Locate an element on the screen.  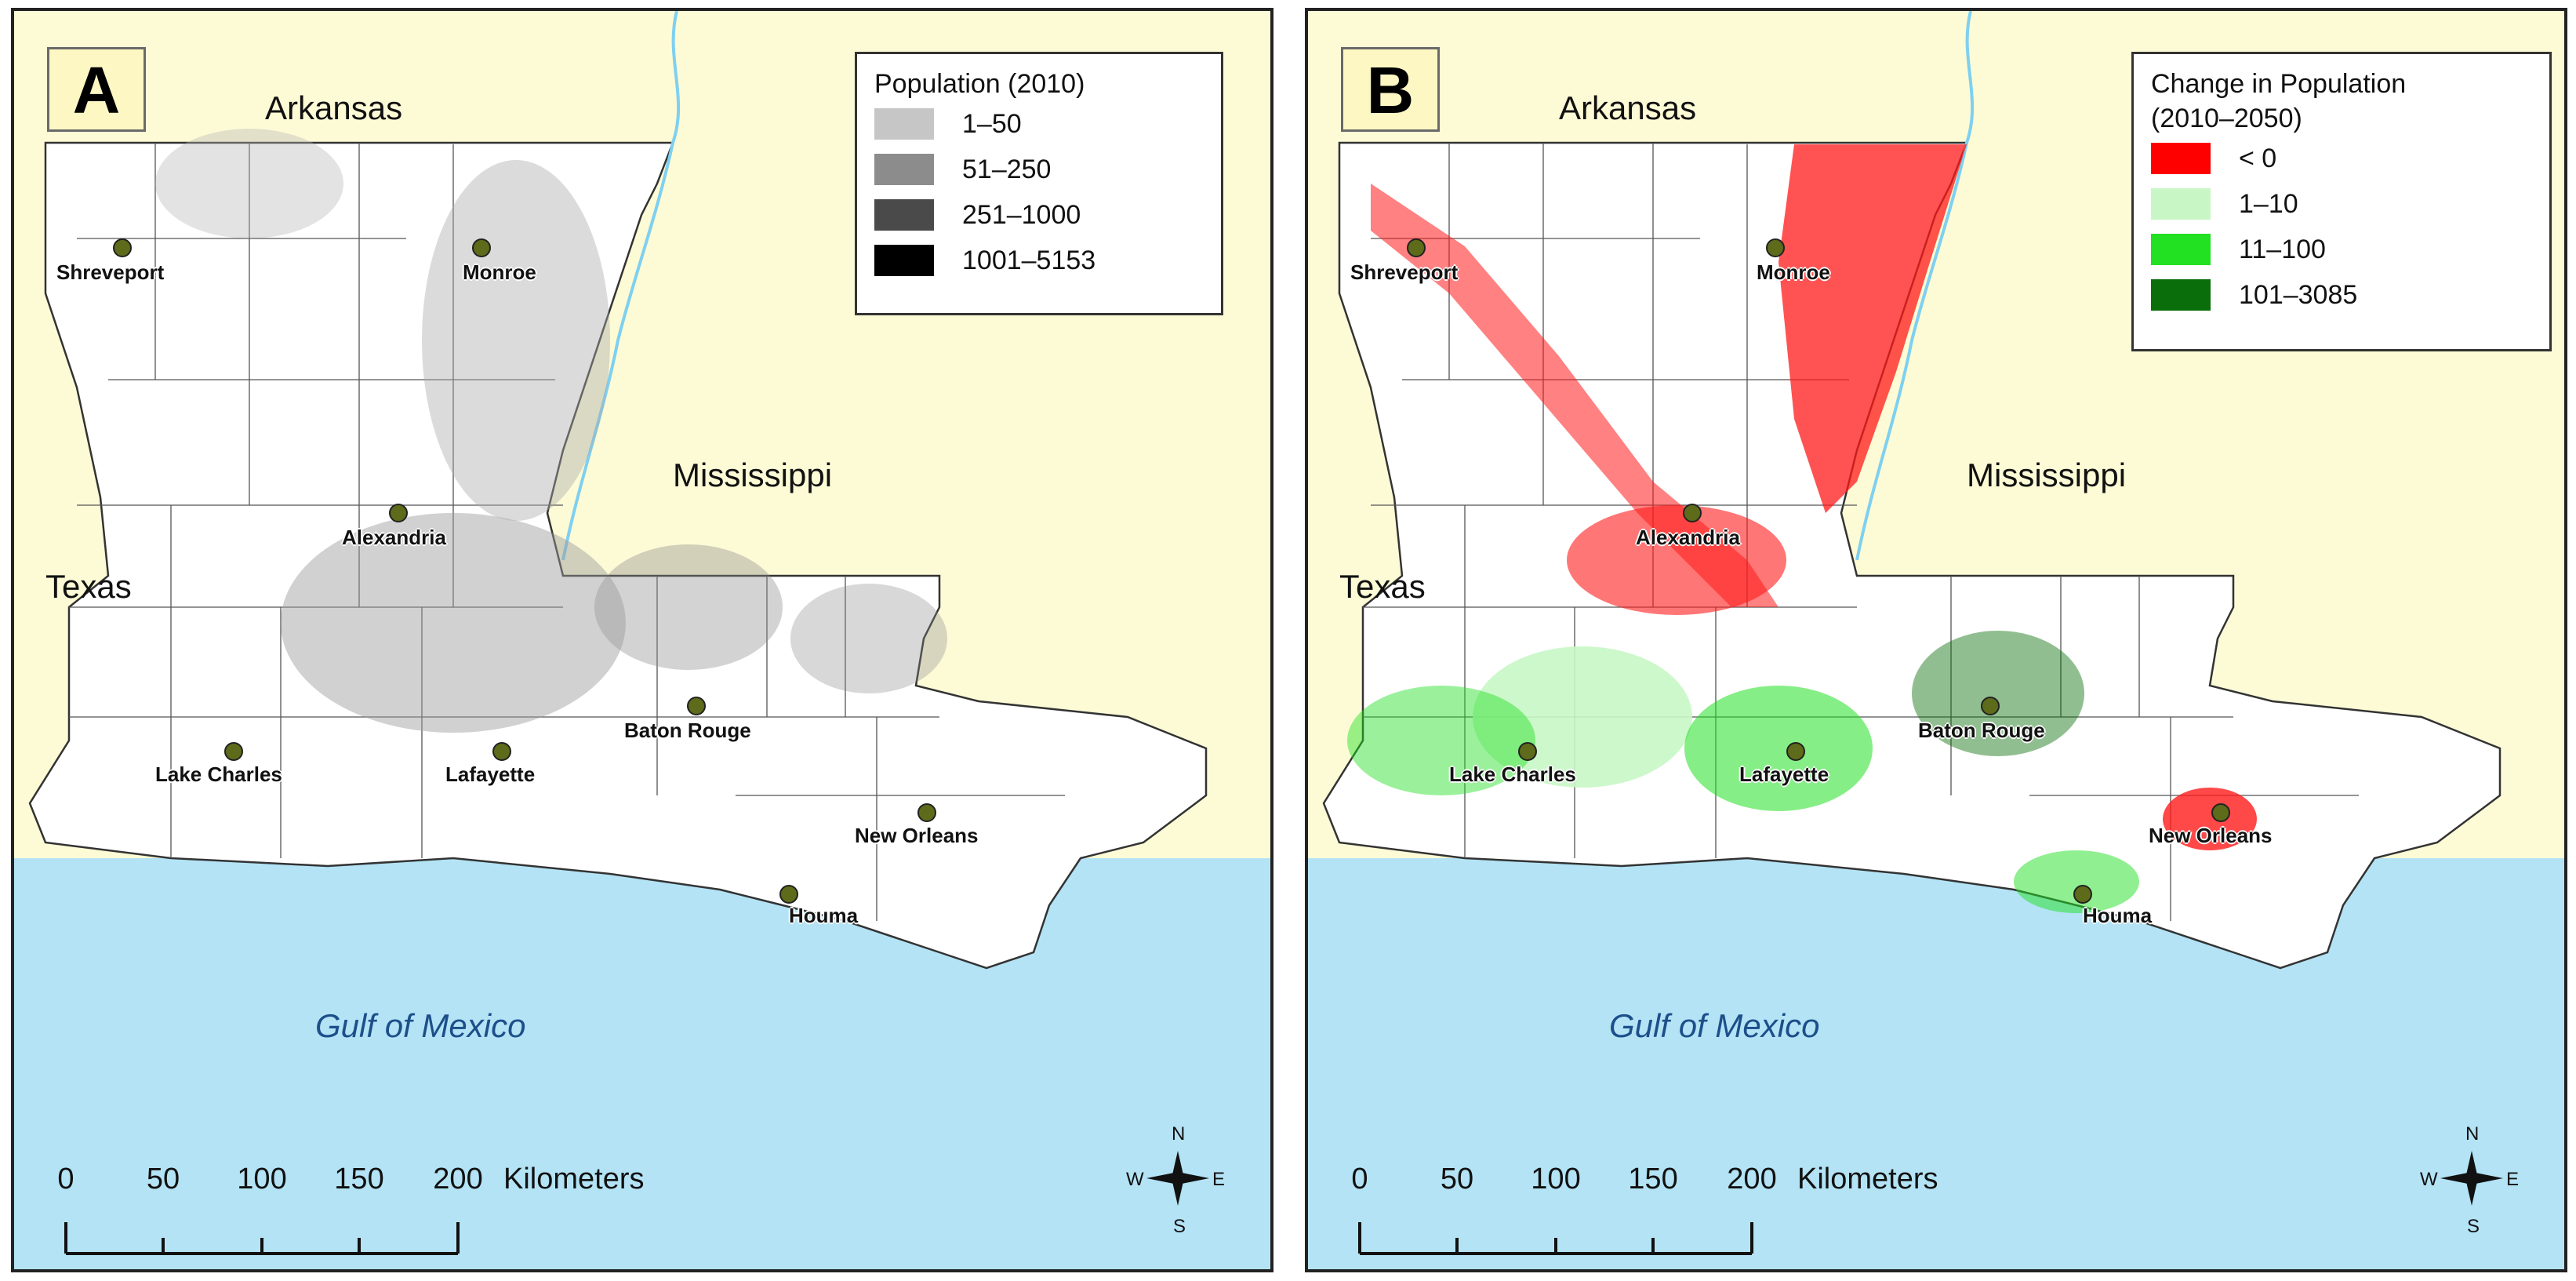
legend-item: 11–100 is located at coordinates (2341, 249).